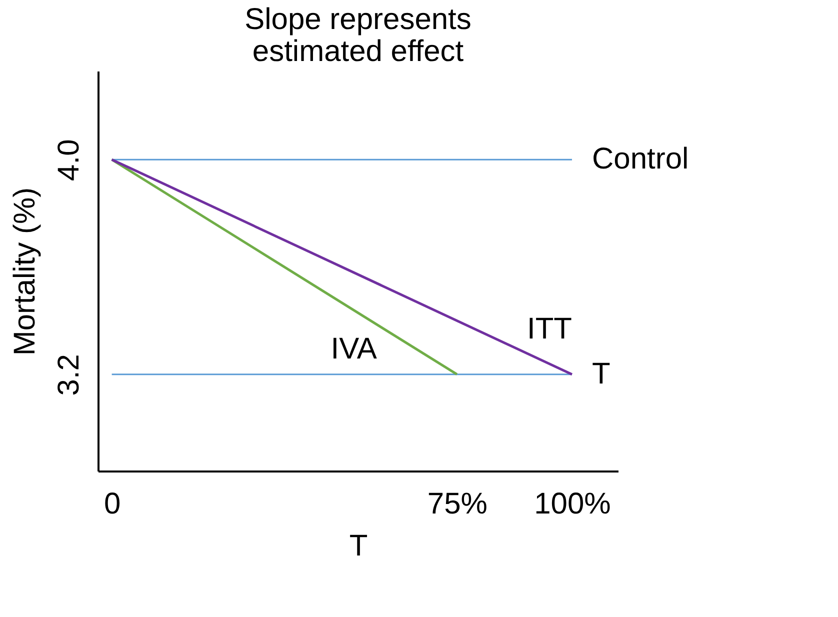 The width and height of the screenshot is (838, 617). Describe the element at coordinates (549, 329) in the screenshot. I see `series-label: ITT` at that location.